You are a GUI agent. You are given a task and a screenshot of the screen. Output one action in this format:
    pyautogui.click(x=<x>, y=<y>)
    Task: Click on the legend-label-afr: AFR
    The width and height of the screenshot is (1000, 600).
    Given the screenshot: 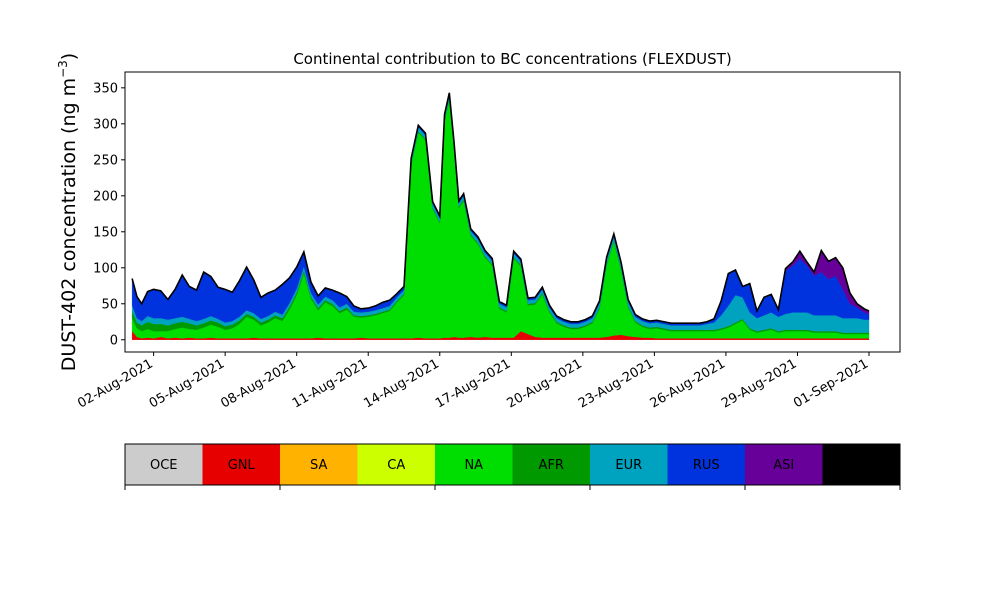 What is the action you would take?
    pyautogui.click(x=551, y=465)
    